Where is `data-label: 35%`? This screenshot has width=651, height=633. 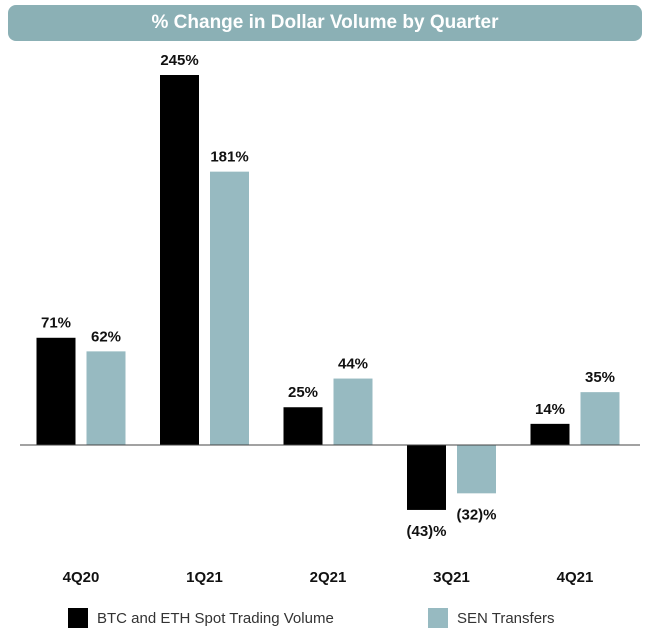
data-label: 35% is located at coordinates (600, 377).